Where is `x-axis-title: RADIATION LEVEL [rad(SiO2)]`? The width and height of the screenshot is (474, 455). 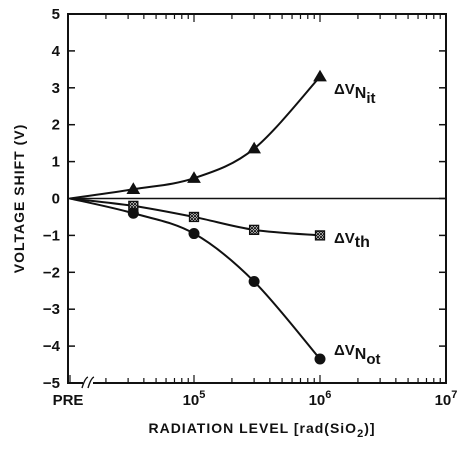 x-axis-title: RADIATION LEVEL [rad(SiO2)] is located at coordinates (261, 430).